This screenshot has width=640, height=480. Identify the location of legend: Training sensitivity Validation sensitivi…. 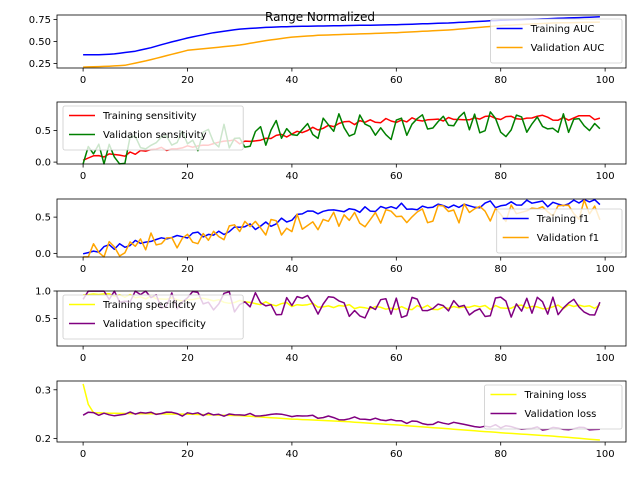
(153, 128).